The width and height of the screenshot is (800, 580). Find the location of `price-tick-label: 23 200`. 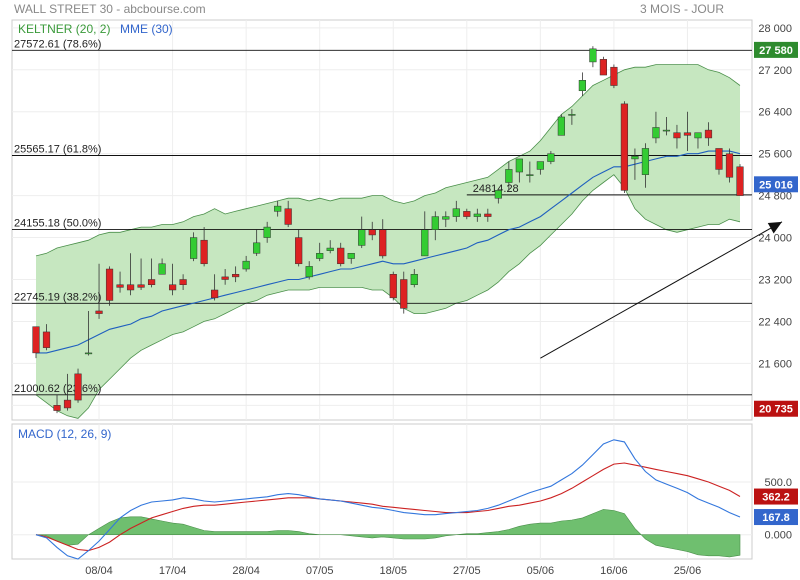

price-tick-label: 23 200 is located at coordinates (775, 281).